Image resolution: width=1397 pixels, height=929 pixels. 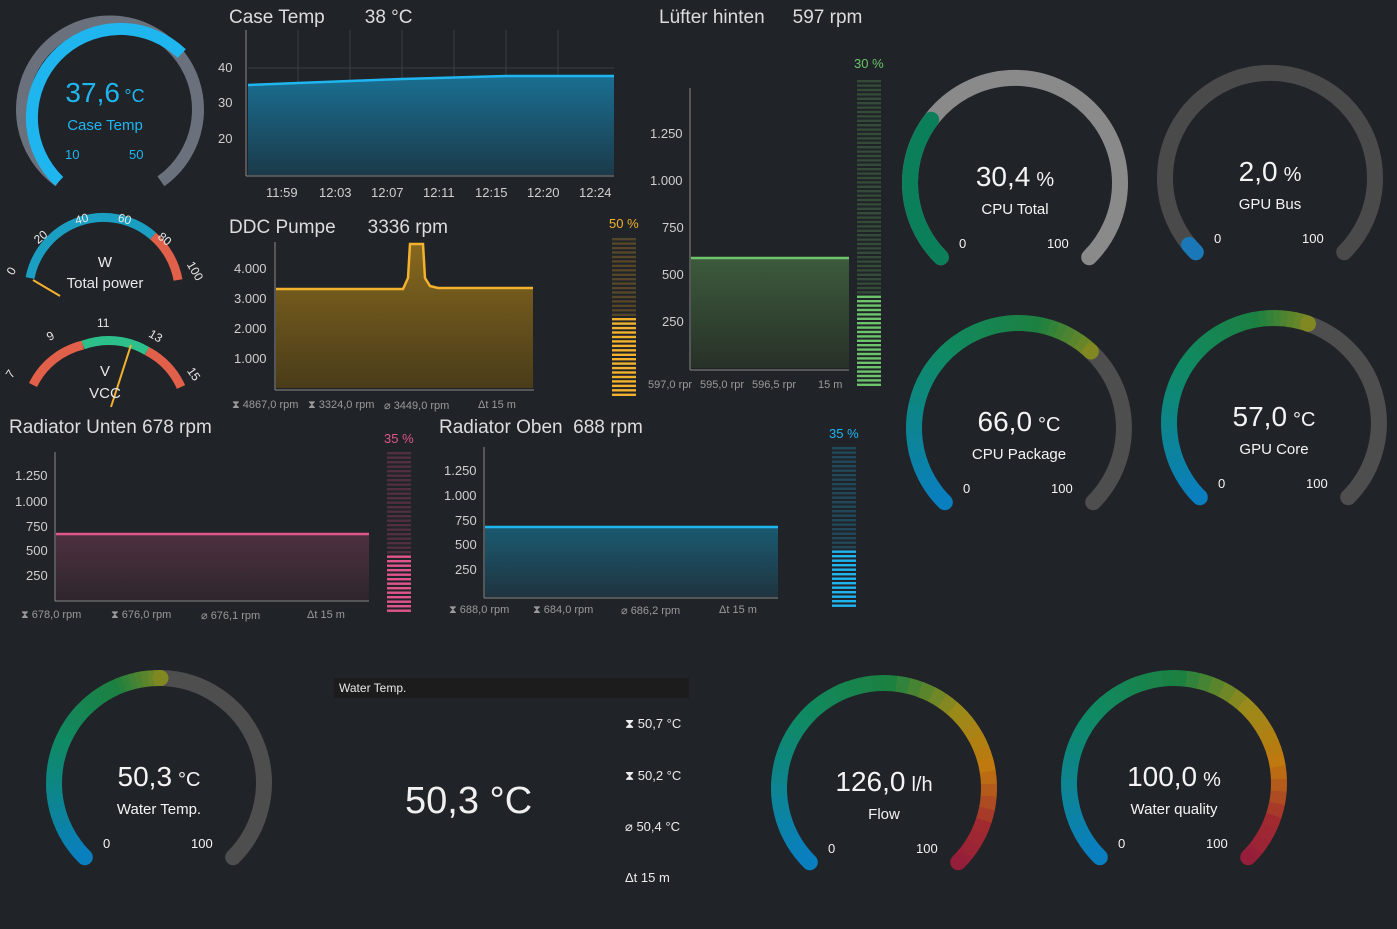 I want to click on water-panel-header-text: Water Temp., so click(x=373, y=688).